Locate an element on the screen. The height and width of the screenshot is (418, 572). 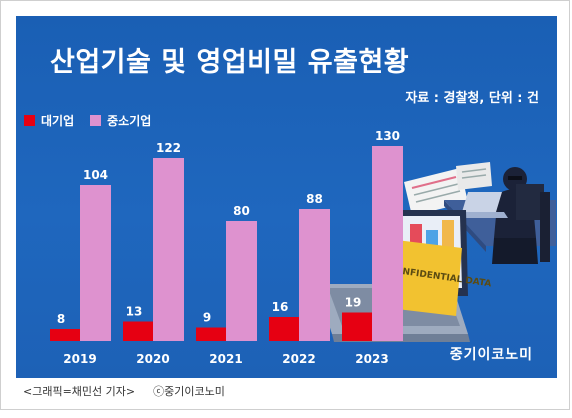
bar-sme-2023 is located at coordinates (387, 243).